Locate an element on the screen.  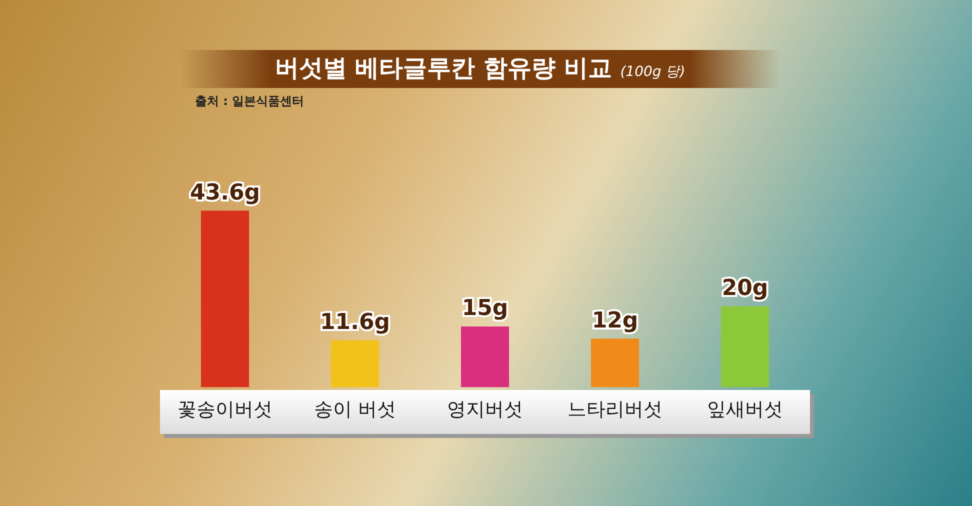
data-label: 20g is located at coordinates (745, 288).